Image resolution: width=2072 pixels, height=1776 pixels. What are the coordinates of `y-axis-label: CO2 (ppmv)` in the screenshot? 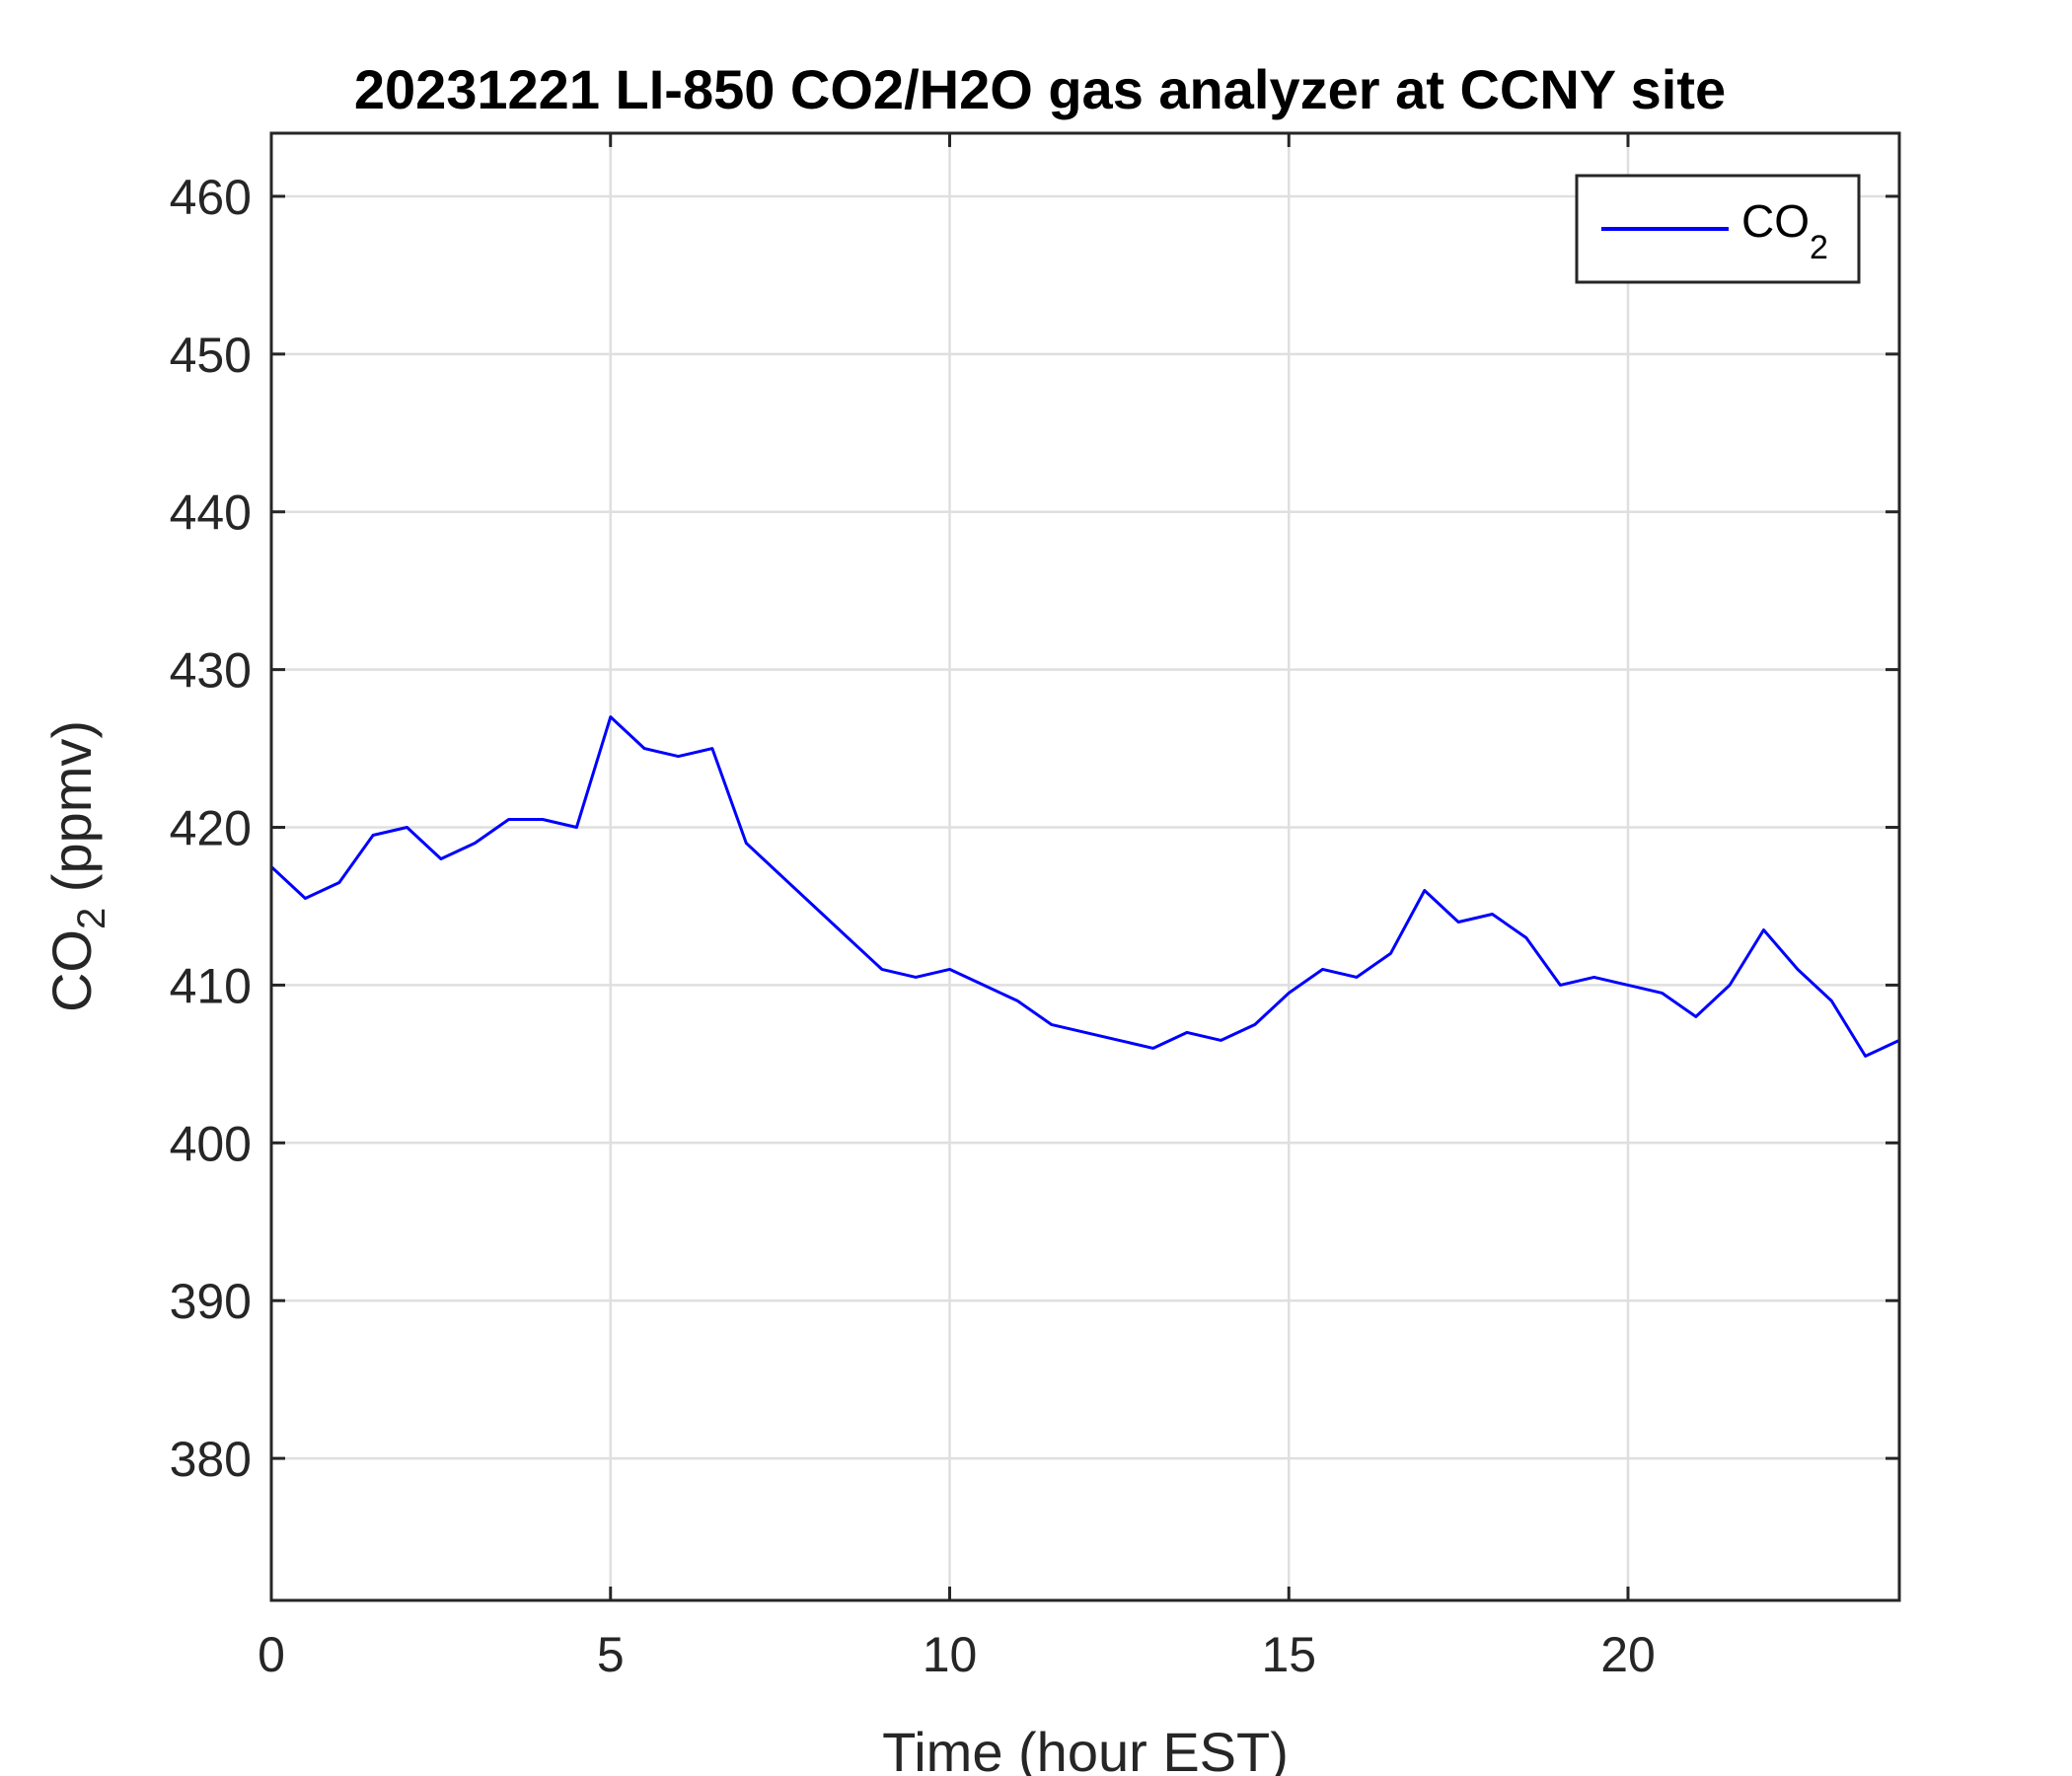 It's located at (77, 866).